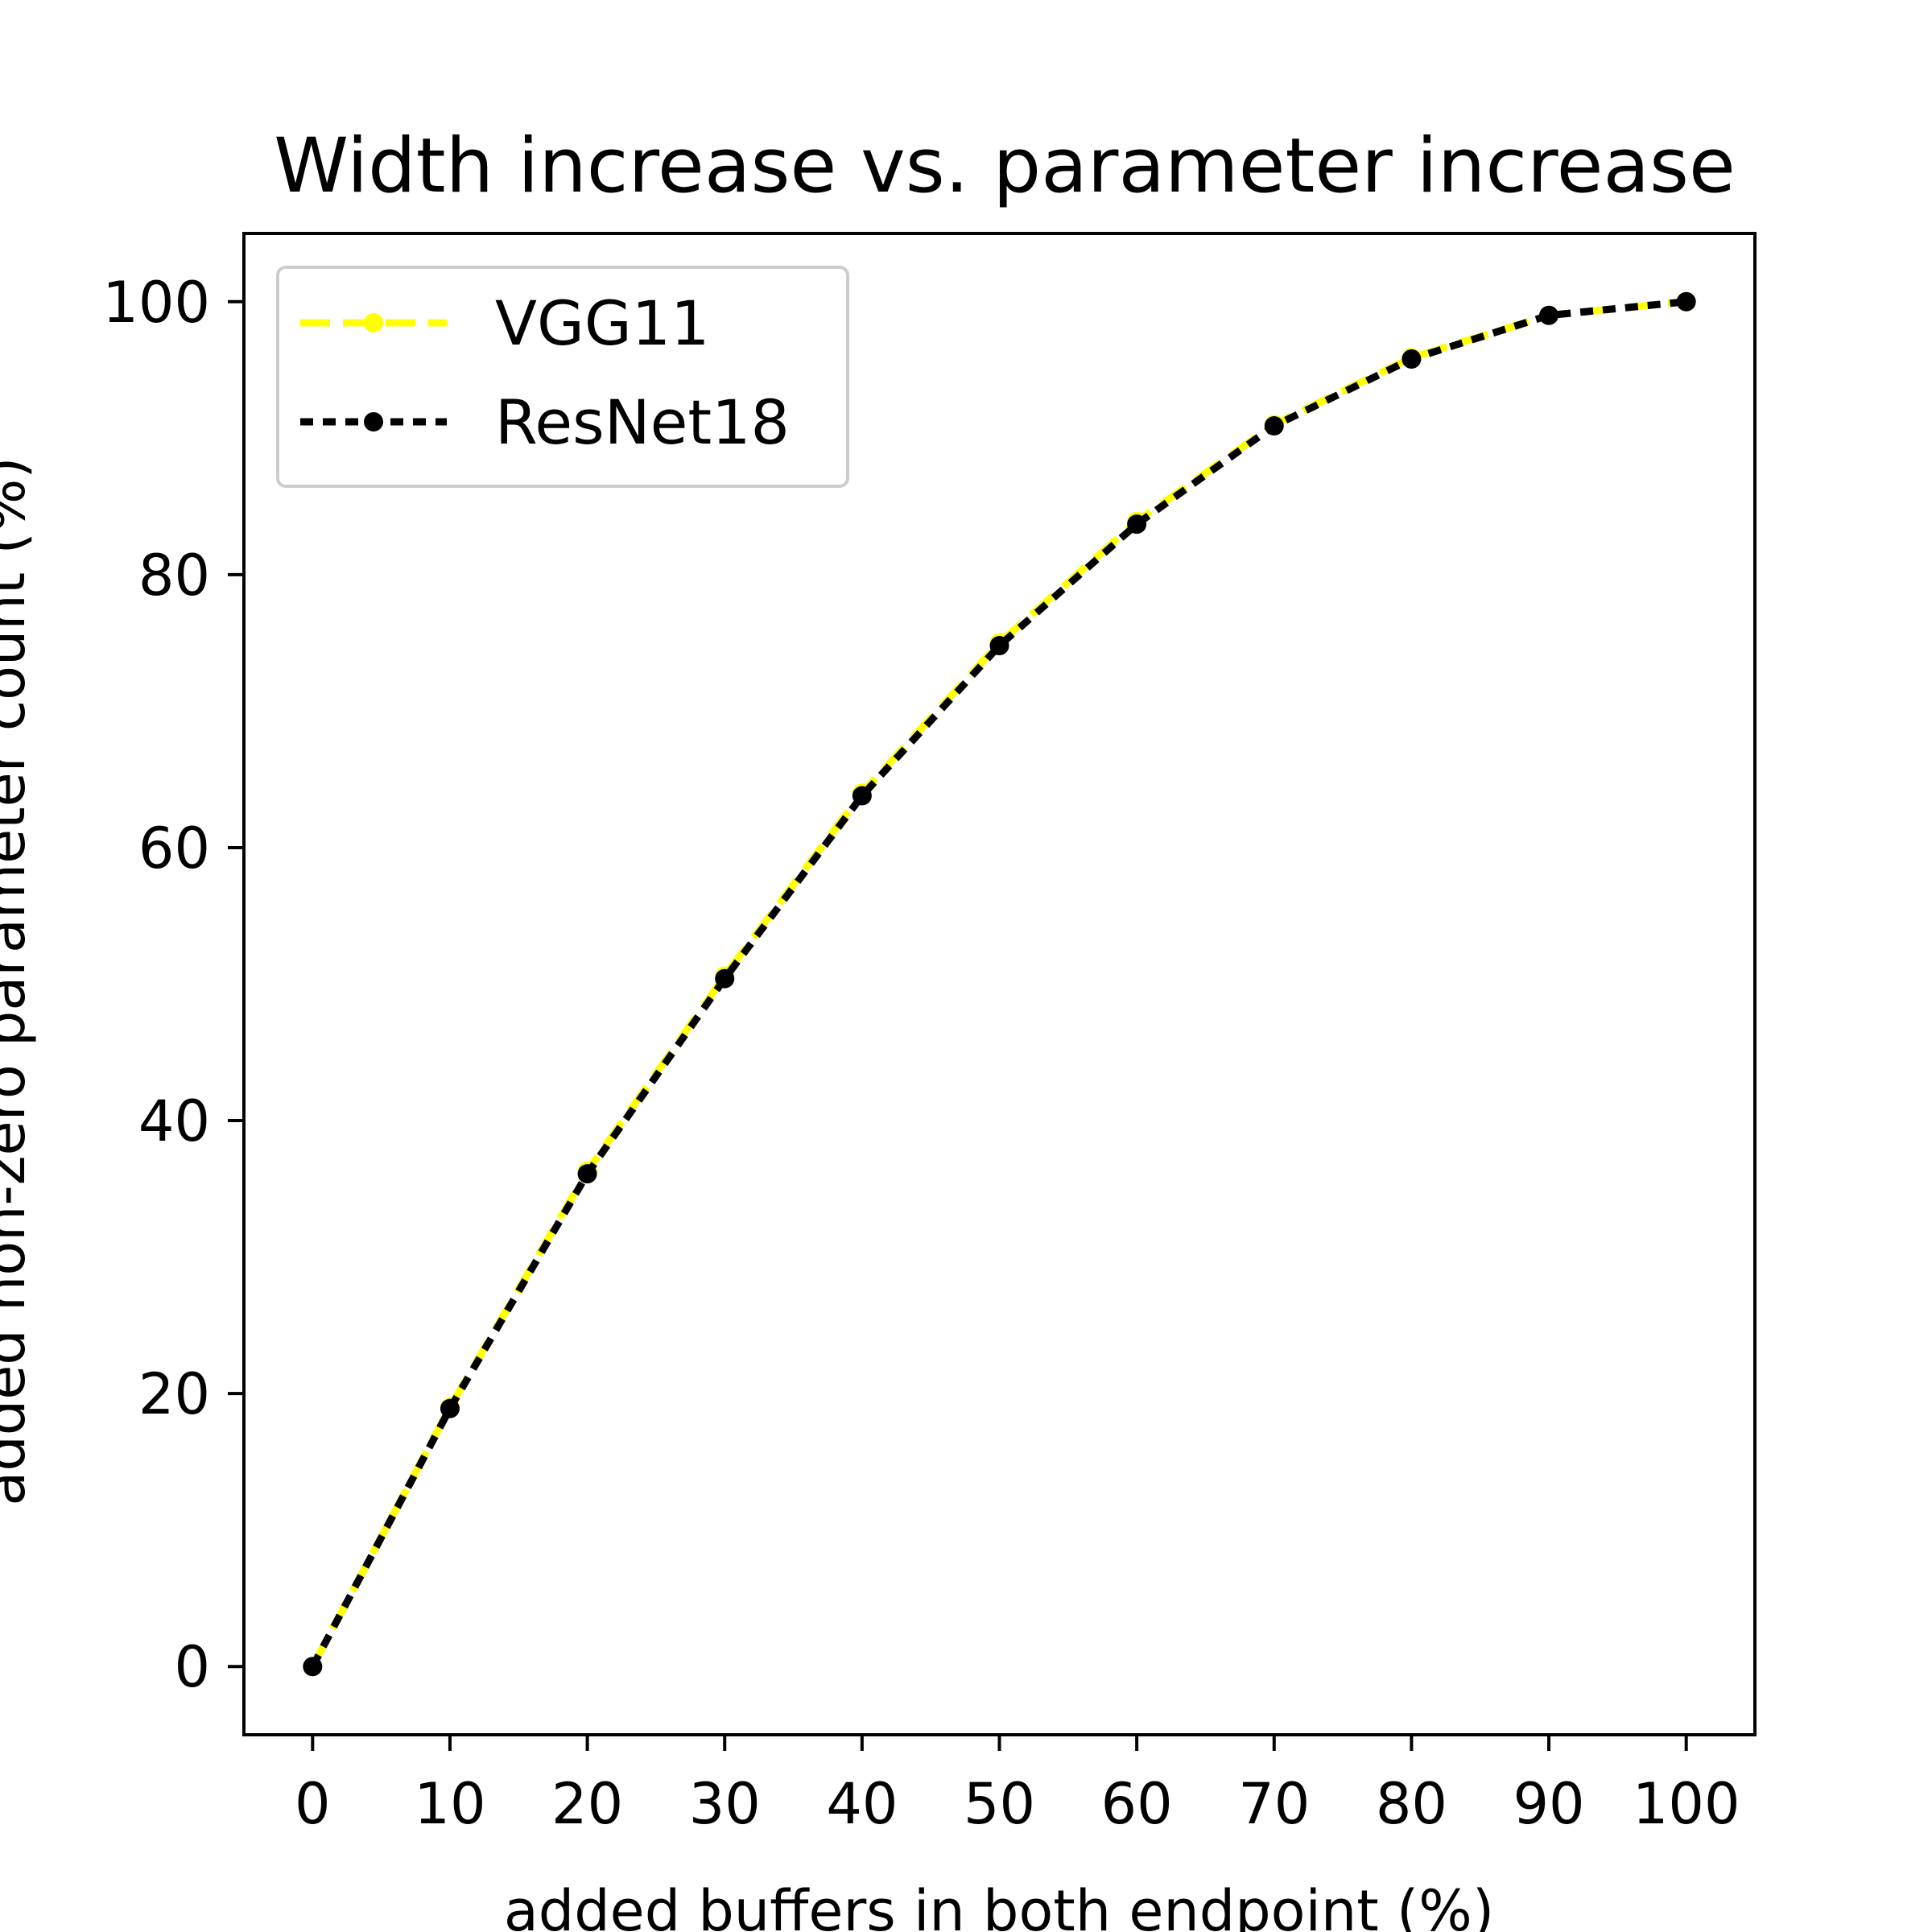  What do you see at coordinates (1411, 1804) in the screenshot?
I see `x-tick-label: 80` at bounding box center [1411, 1804].